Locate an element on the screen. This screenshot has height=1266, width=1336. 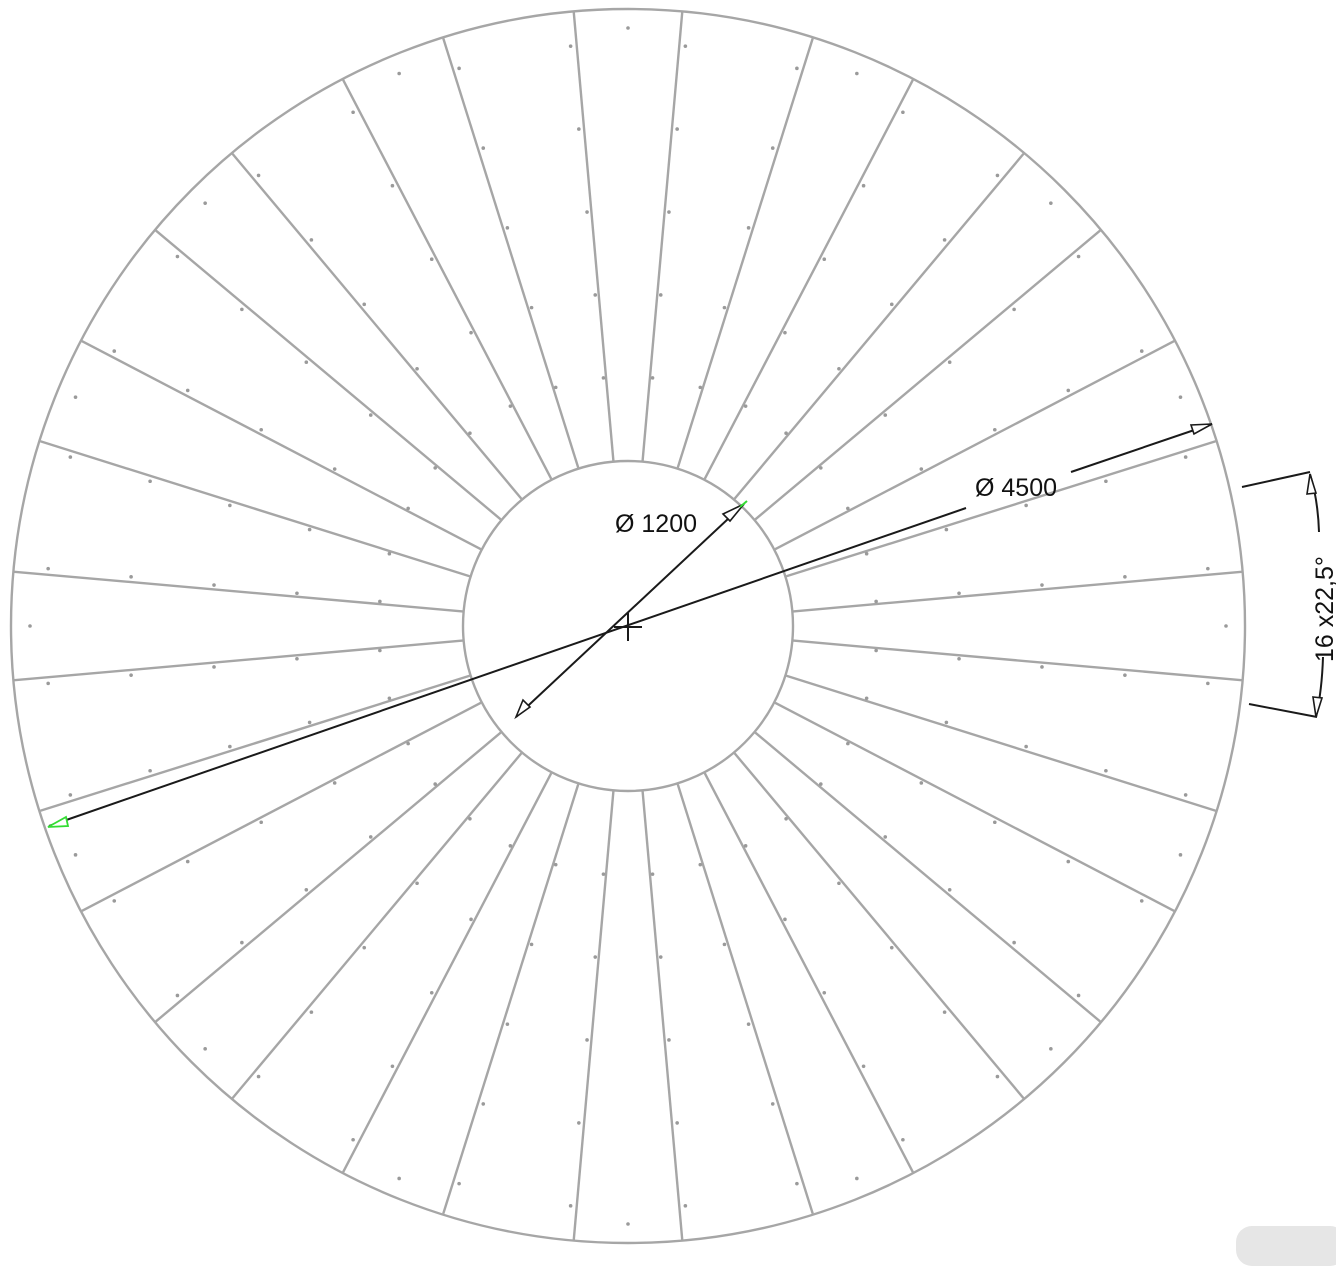
inner-diameter-label: Ø 1200 is located at coordinates (656, 524).